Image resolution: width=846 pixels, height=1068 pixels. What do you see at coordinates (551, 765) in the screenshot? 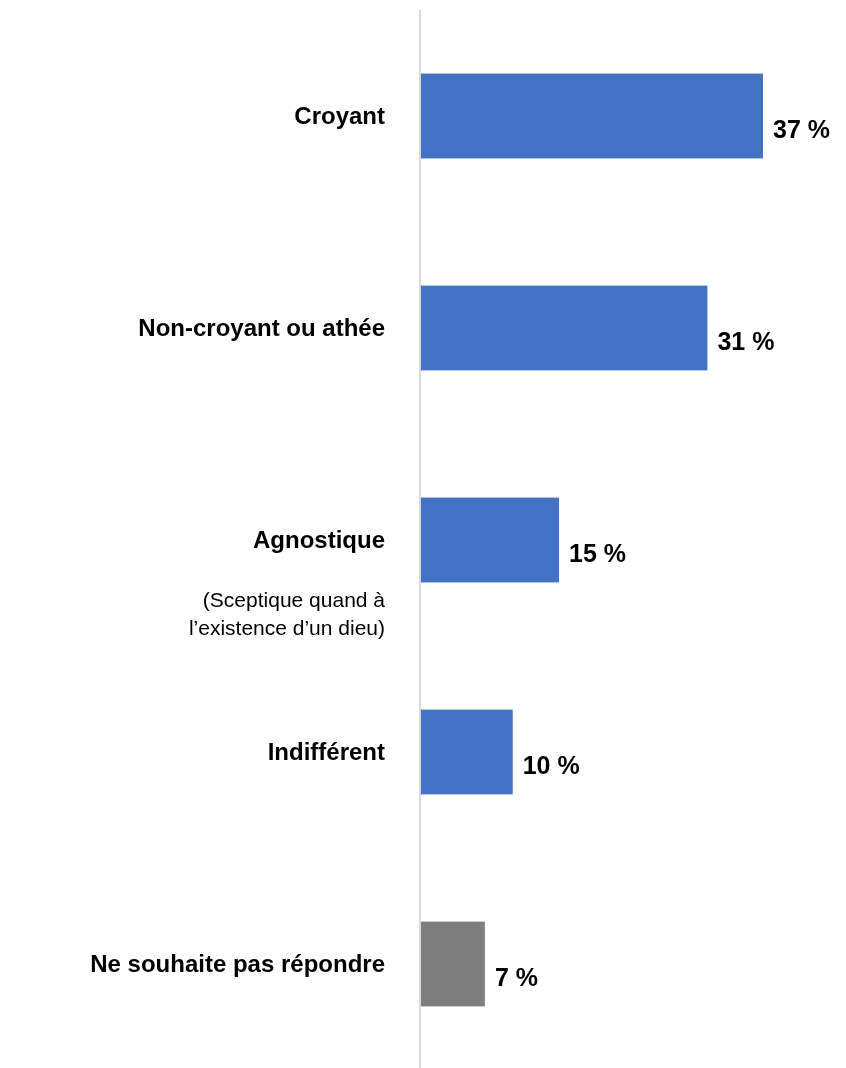
I see `data-label: 10 %` at bounding box center [551, 765].